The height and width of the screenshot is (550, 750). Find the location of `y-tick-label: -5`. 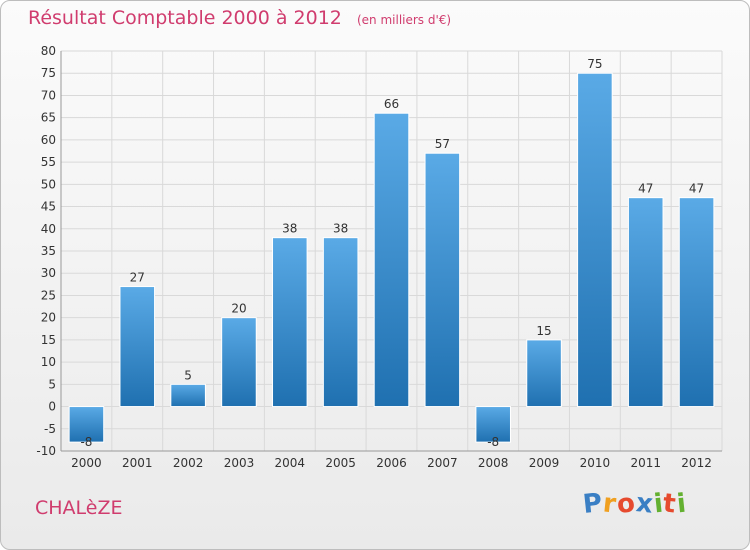

y-tick-label: -5 is located at coordinates (50, 429).